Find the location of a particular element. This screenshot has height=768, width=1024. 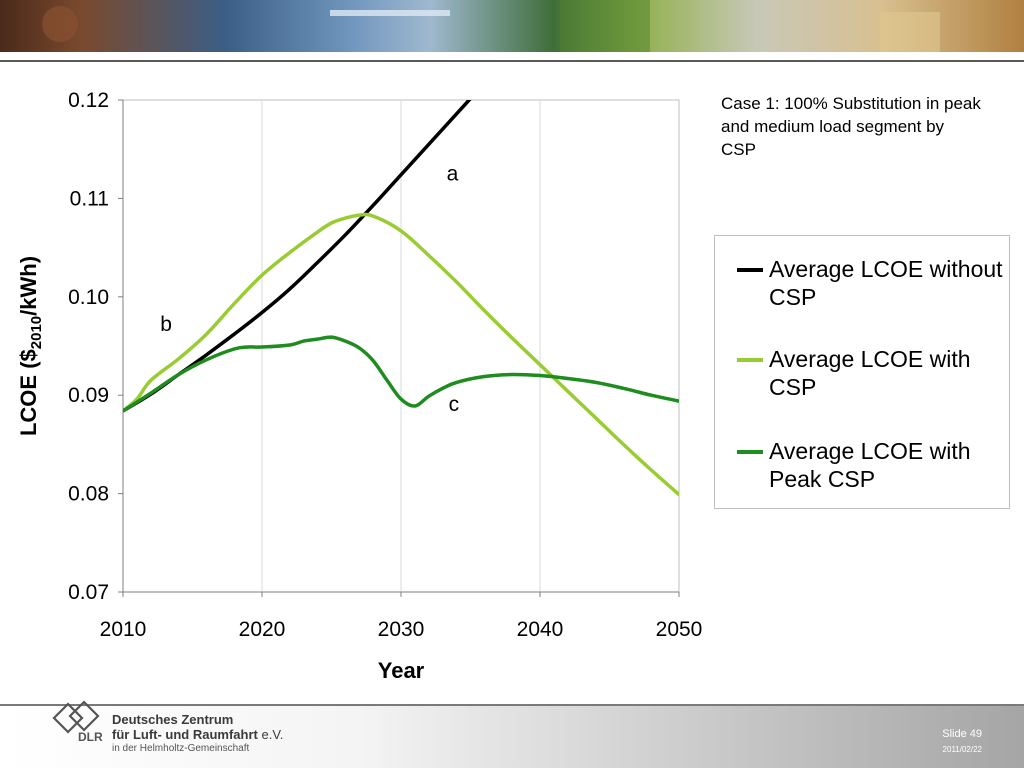

y-axis-title-tail: /kWh) is located at coordinates (28, 286).